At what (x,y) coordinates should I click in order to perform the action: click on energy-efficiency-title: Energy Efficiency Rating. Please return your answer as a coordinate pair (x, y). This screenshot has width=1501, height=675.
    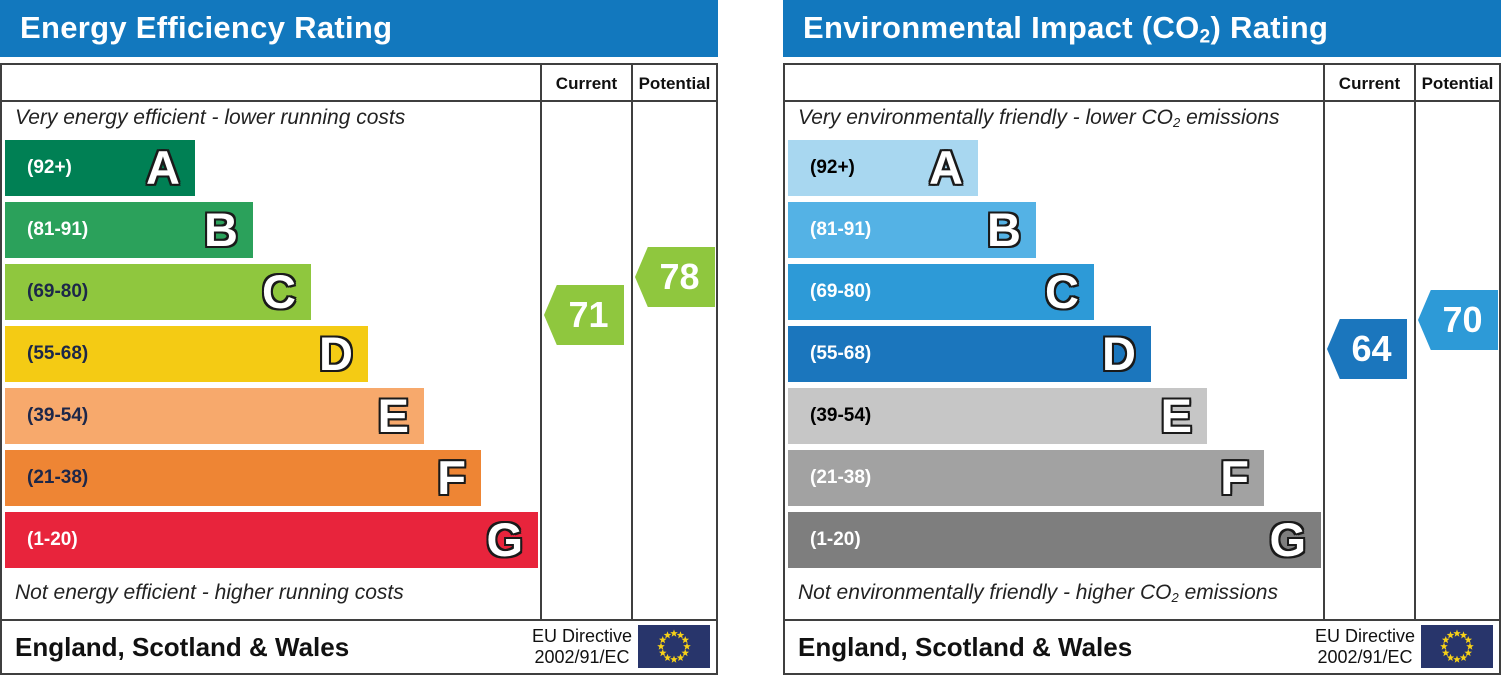
    Looking at the image, I should click on (359, 28).